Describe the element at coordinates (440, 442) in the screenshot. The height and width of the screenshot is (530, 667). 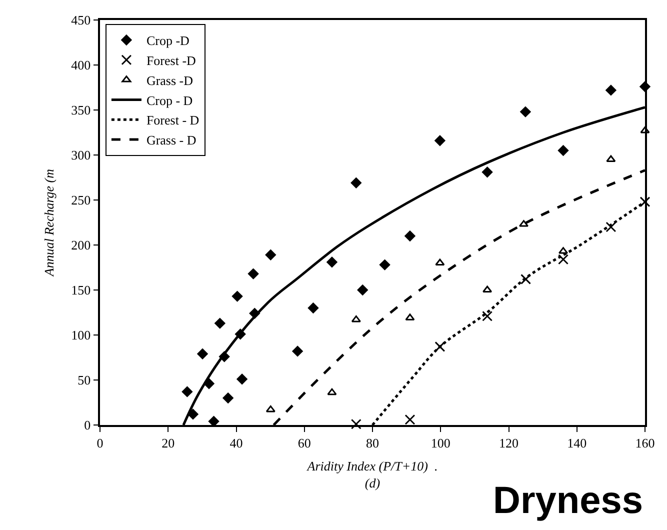
I see `x-tick-label: 100` at that location.